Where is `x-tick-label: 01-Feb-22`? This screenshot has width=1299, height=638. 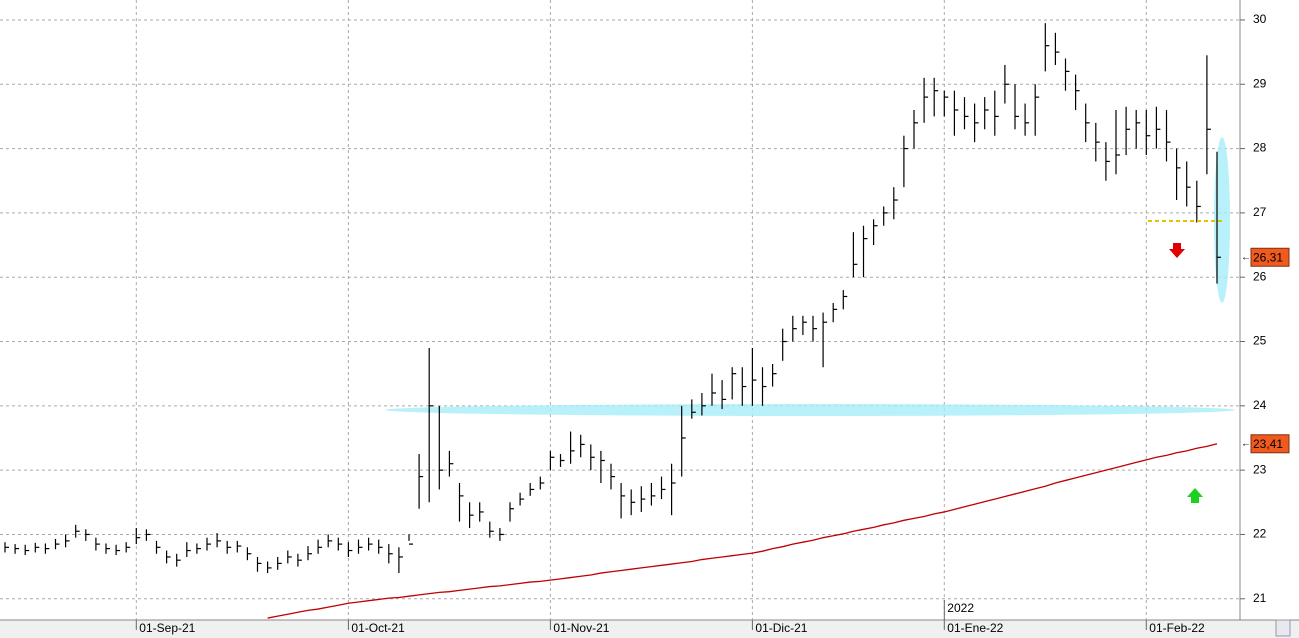 x-tick-label: 01-Feb-22 is located at coordinates (1177, 628).